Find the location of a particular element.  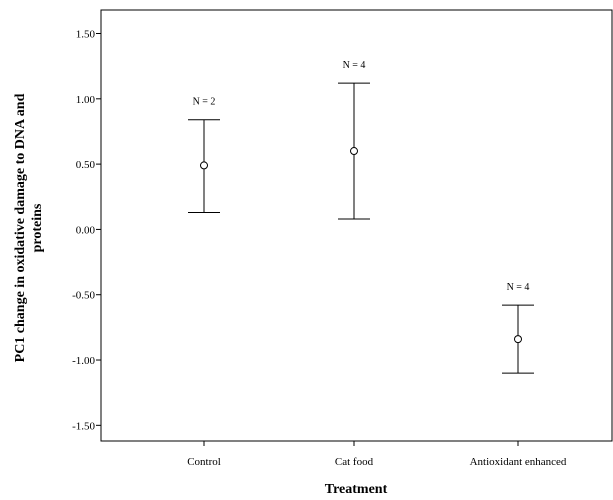

x-axis: Control Cat food Antioxidant enhanced is located at coordinates (377, 454).